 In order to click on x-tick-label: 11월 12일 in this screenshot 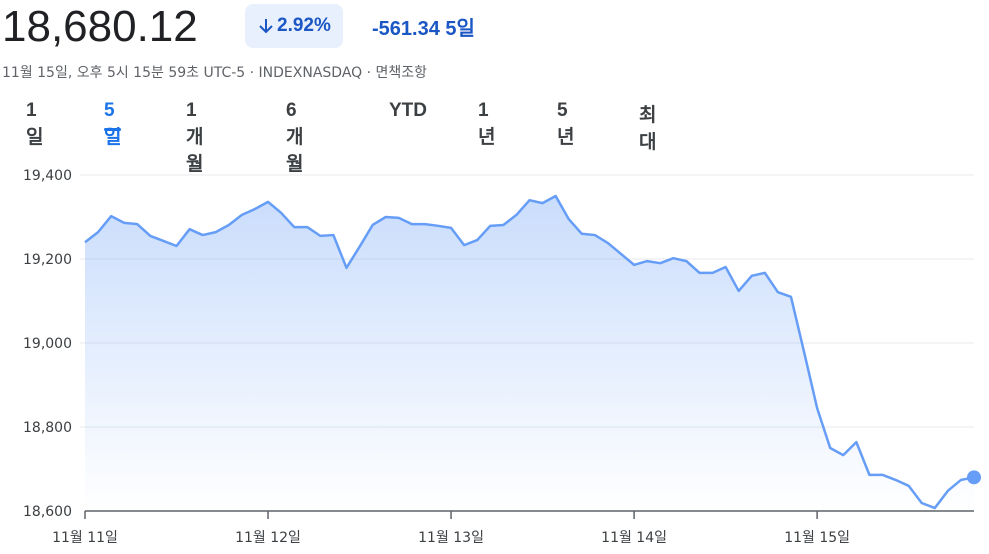, I will do `click(268, 538)`.